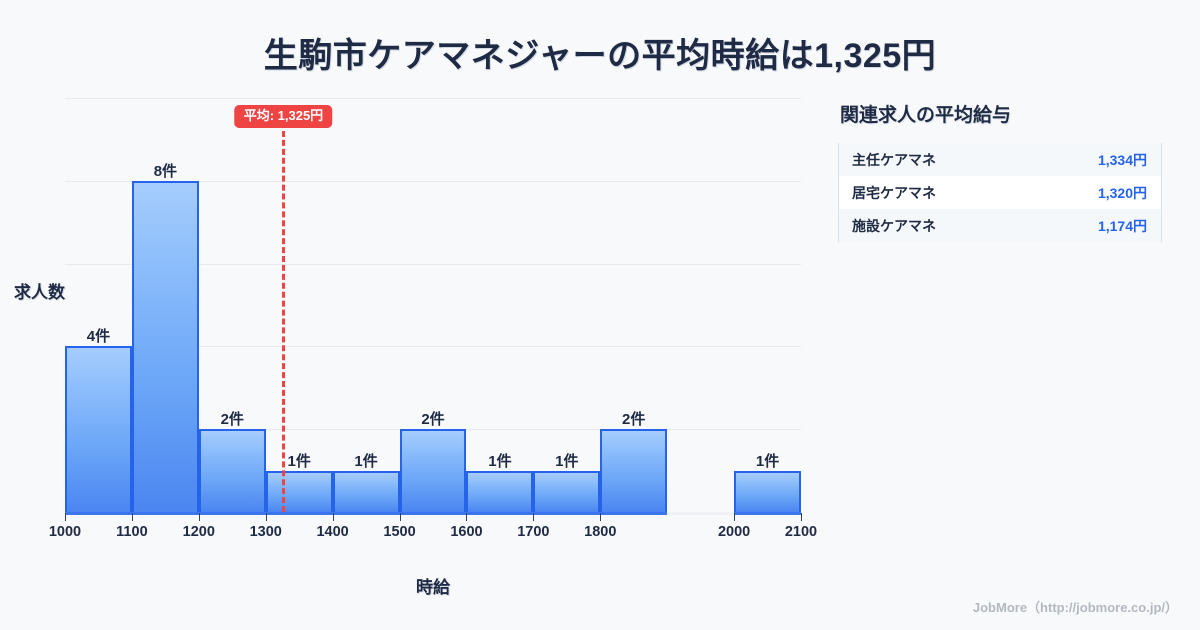  Describe the element at coordinates (332, 532) in the screenshot. I see `x-axis-tick-label: 1400` at that location.